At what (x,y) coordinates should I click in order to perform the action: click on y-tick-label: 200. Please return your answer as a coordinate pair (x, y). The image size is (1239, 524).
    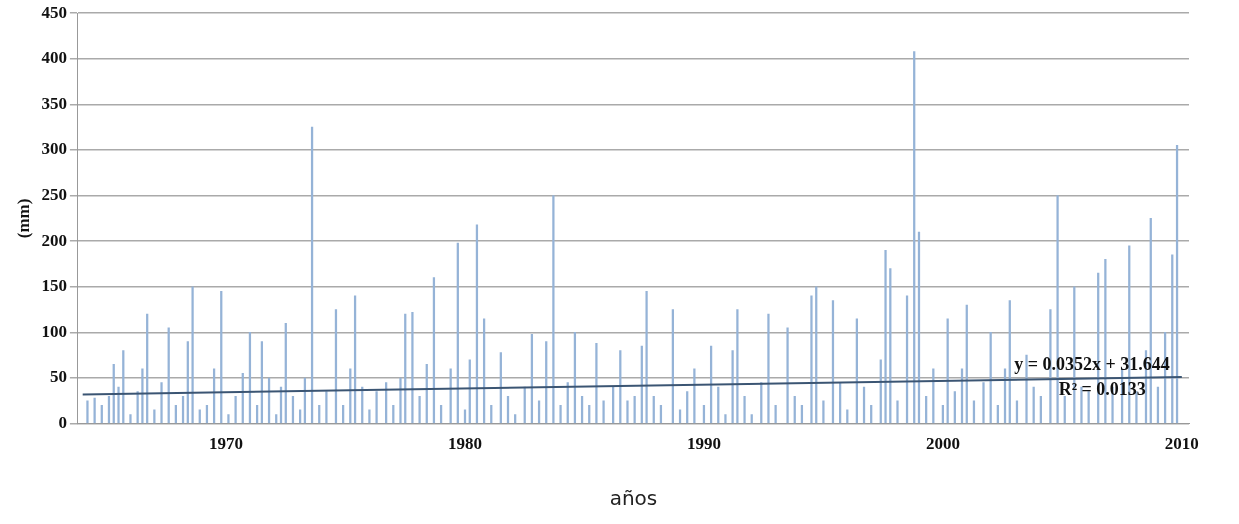
    Looking at the image, I should click on (54, 240).